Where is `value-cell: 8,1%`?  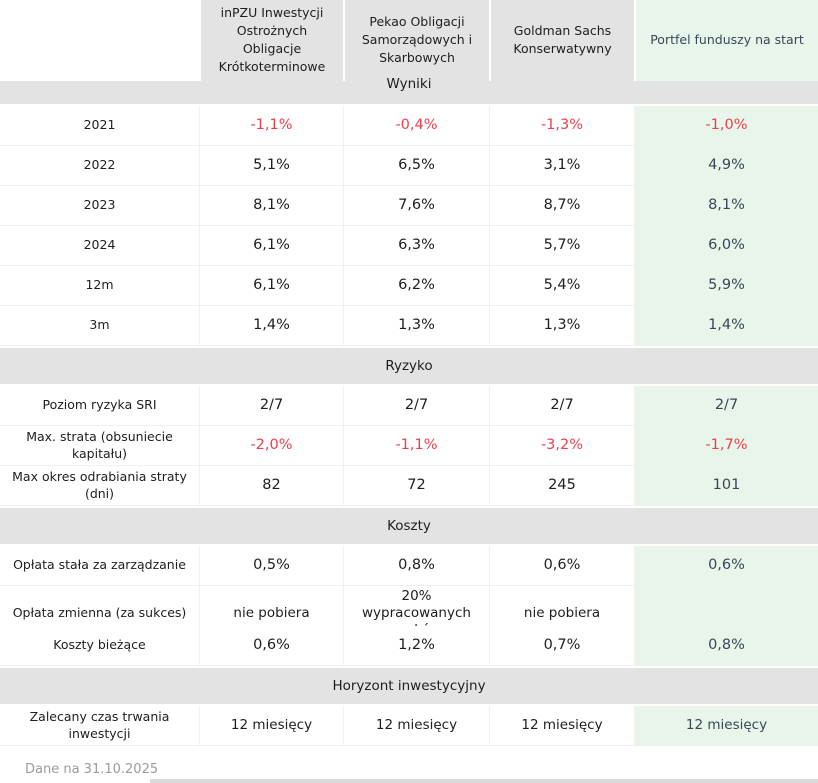 value-cell: 8,1% is located at coordinates (271, 205).